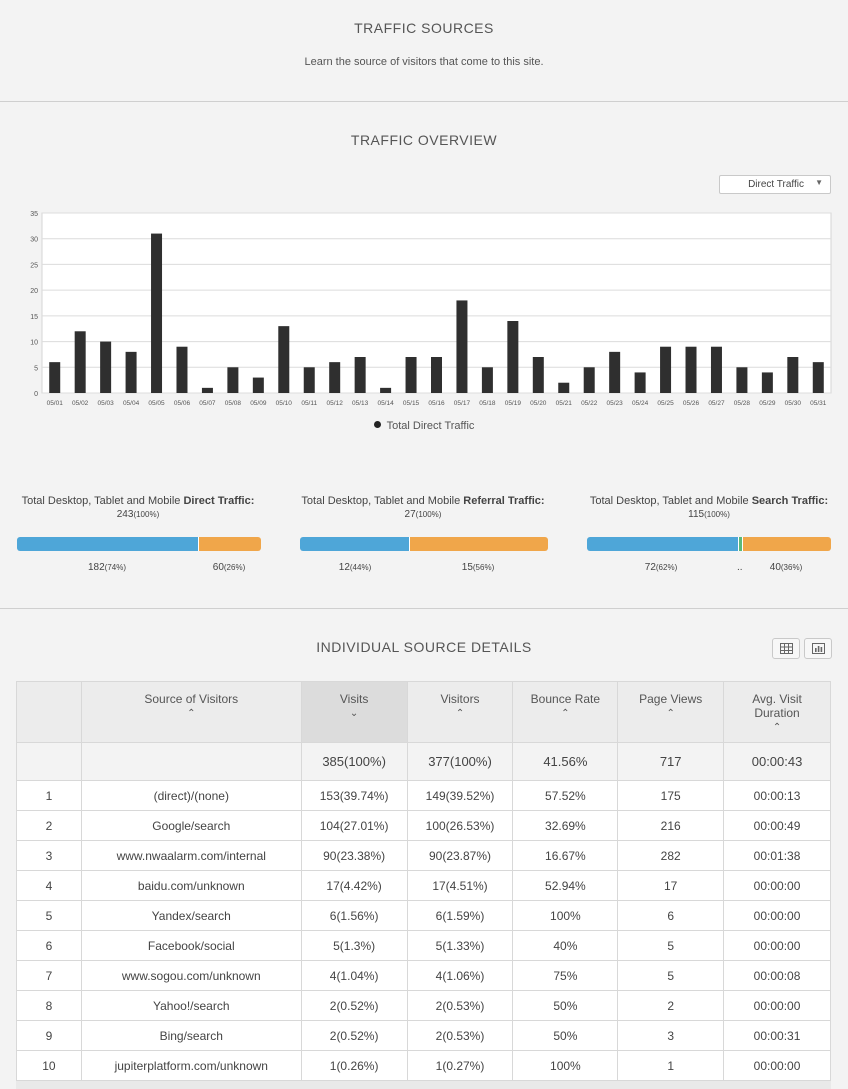 This screenshot has height=1089, width=848. What do you see at coordinates (460, 761) in the screenshot?
I see `summary-cell: 377(100%)` at bounding box center [460, 761].